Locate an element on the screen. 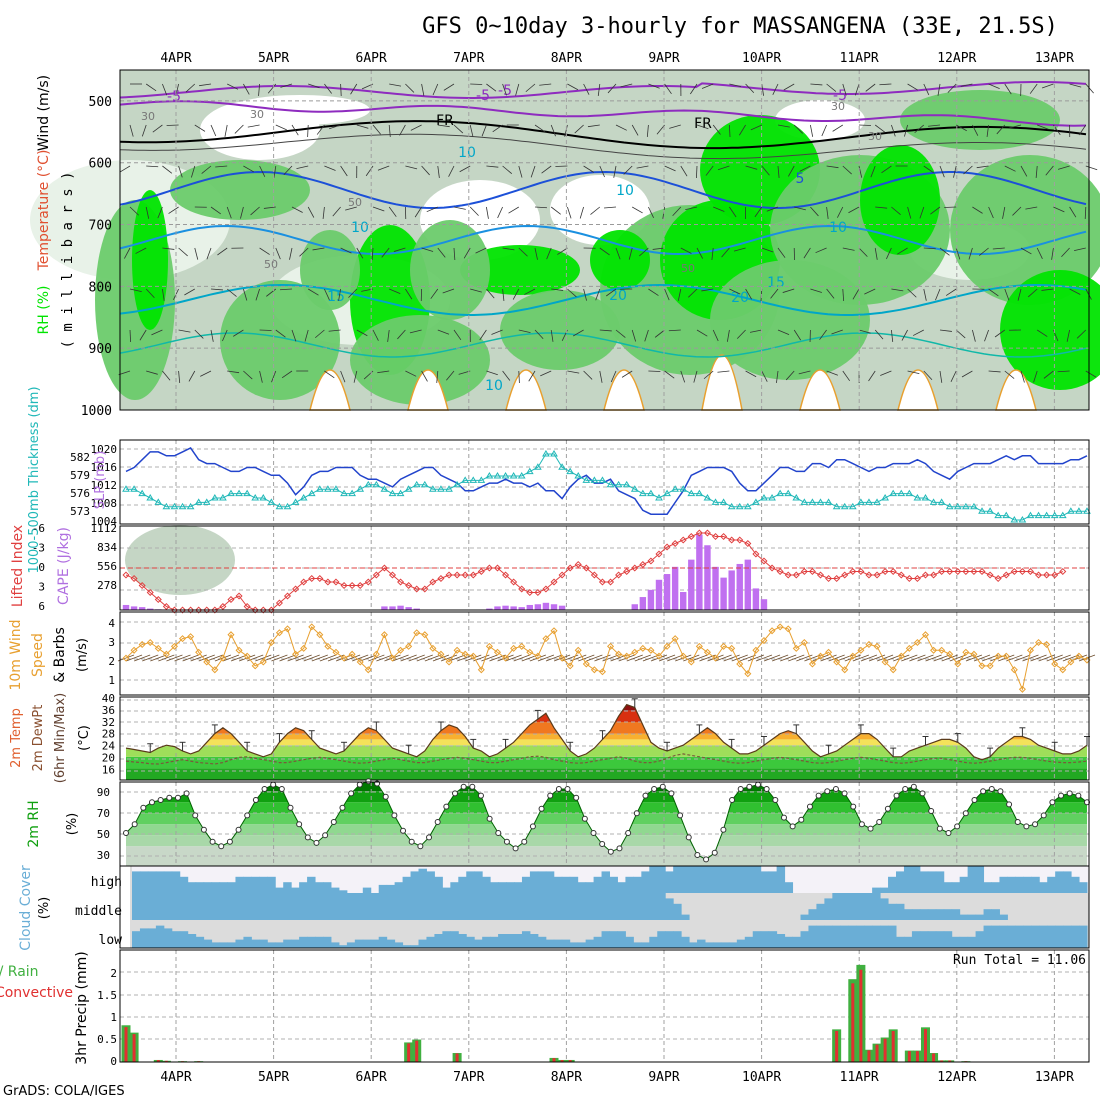 The height and width of the screenshot is (1100, 1100). date-label-bottom: 11APR is located at coordinates (859, 1077).